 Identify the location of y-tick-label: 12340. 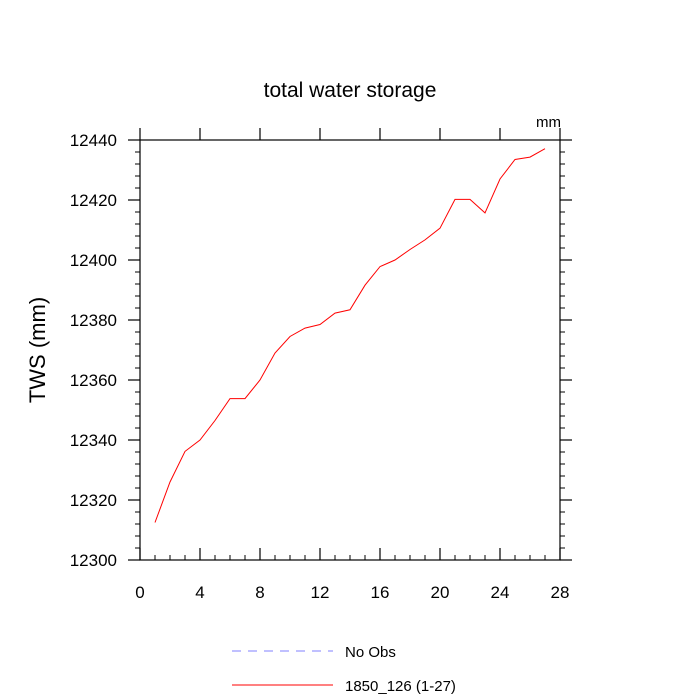
(93, 440).